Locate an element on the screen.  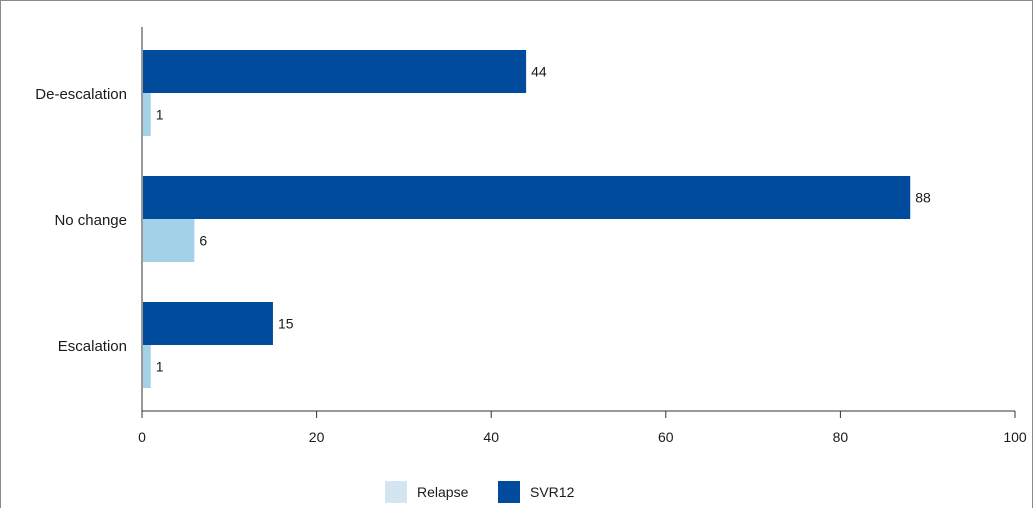
data-label-svr12-de-escalation: 44 is located at coordinates (539, 72).